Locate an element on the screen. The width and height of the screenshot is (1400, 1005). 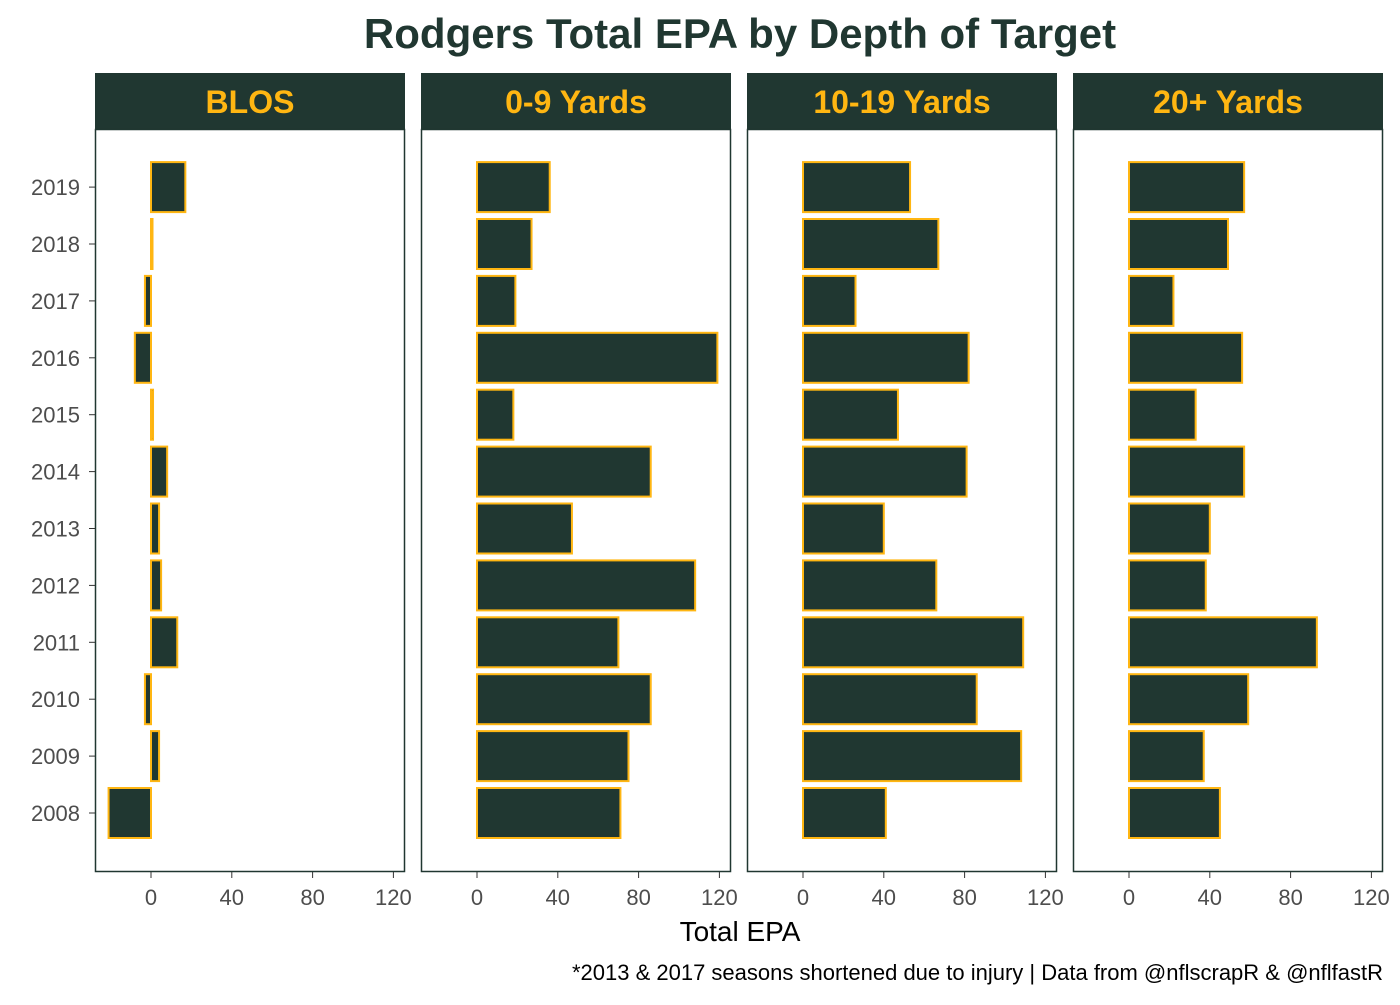
y-tick-label: 2010 is located at coordinates (55, 699).